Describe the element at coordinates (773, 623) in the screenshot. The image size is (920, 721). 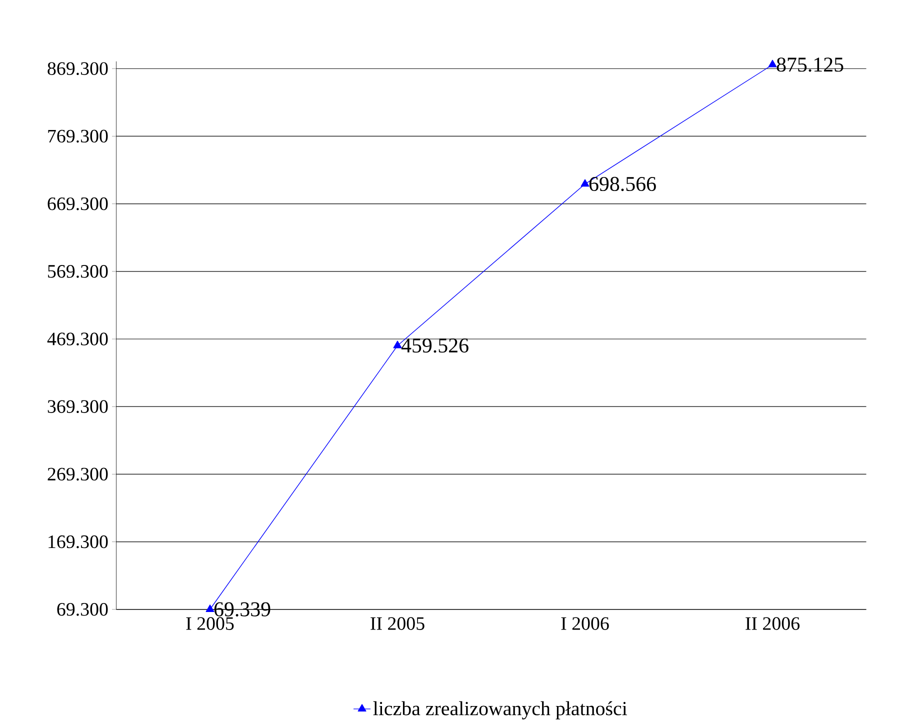
I see `x-tick-label: II 2006` at that location.